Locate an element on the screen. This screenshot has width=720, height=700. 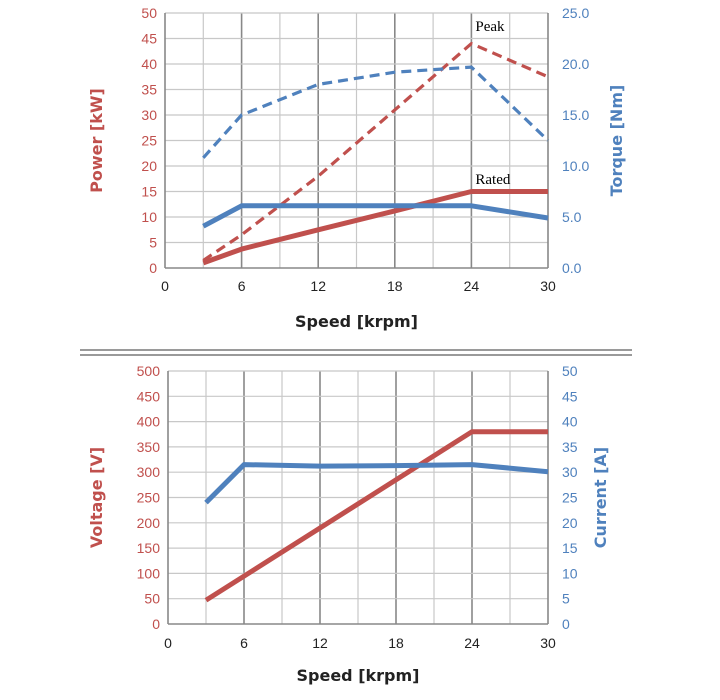
y-tick-label-left: 45 is located at coordinates (149, 39).